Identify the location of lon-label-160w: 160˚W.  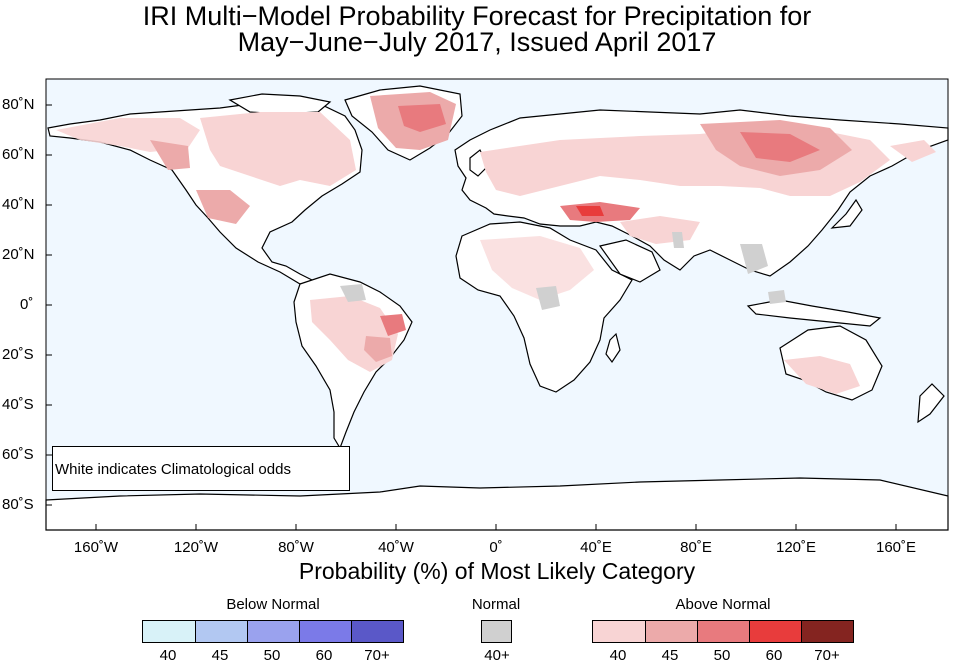
(96, 547).